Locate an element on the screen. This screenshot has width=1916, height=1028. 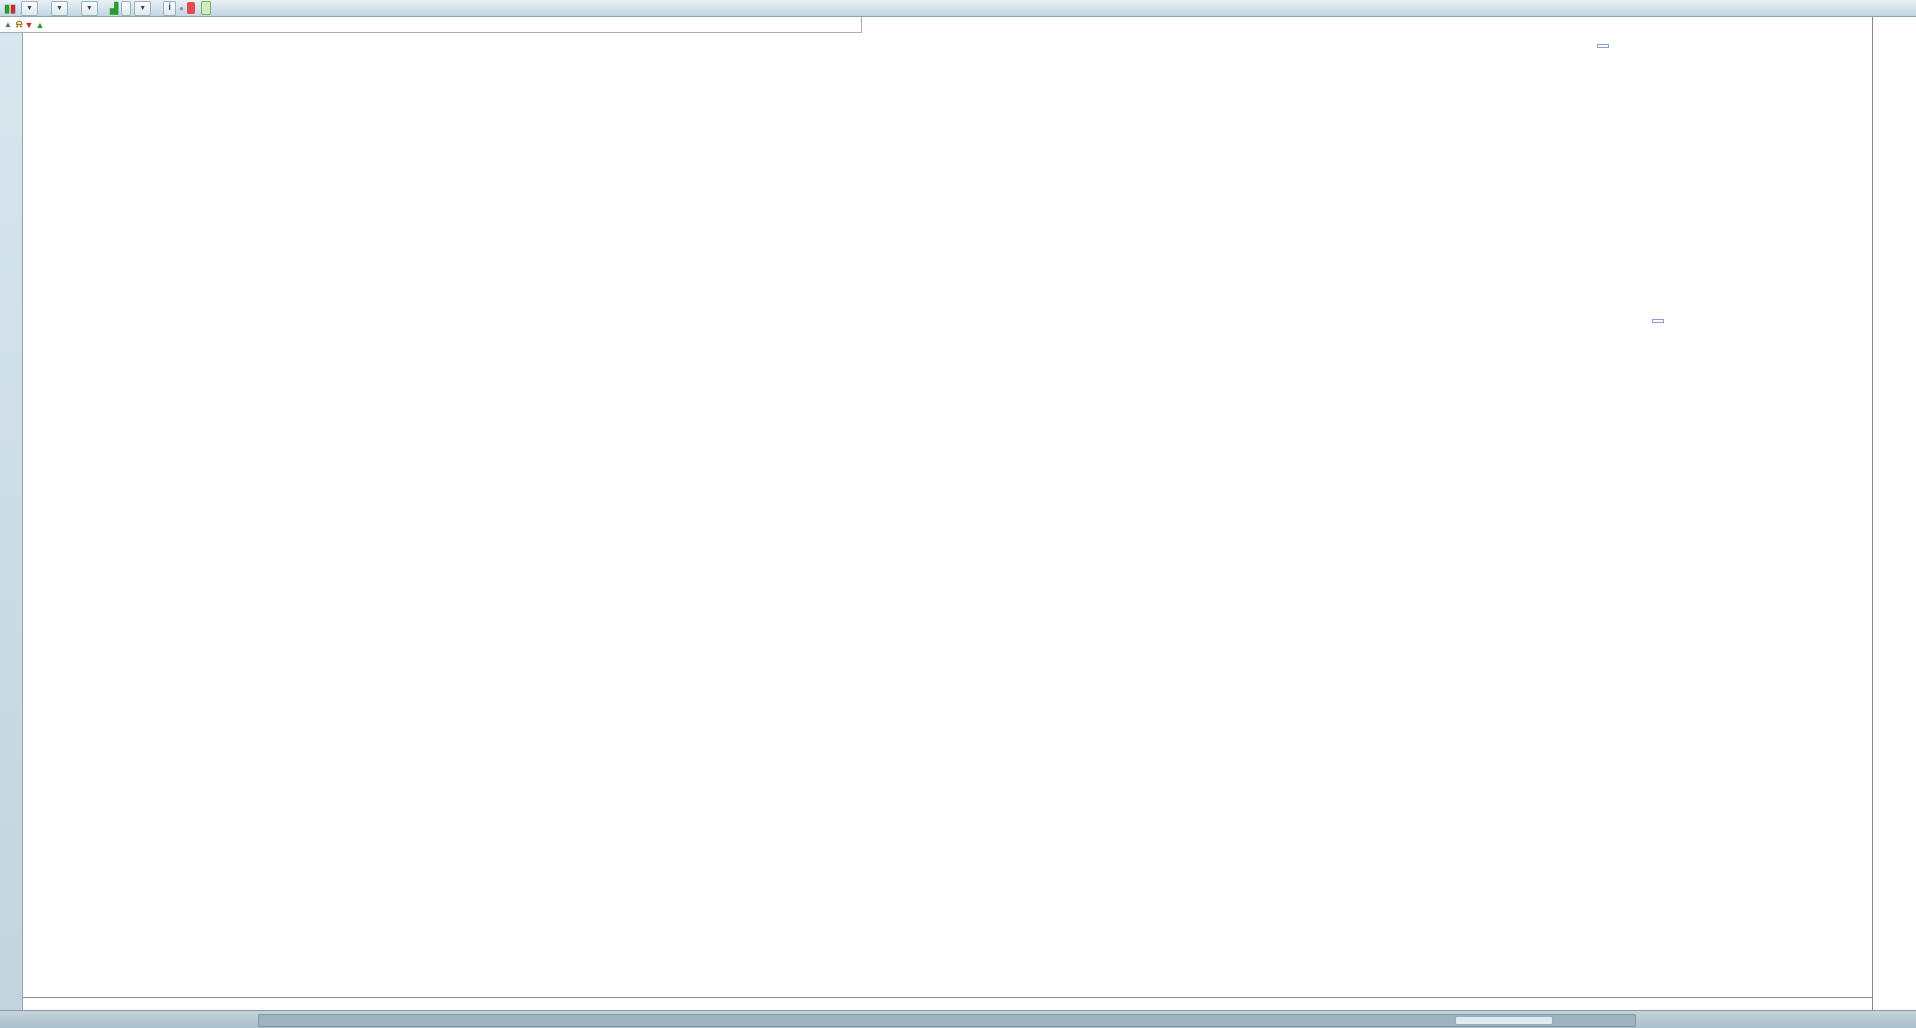
buy-arrow-icon: ▲ is located at coordinates (40, 24).